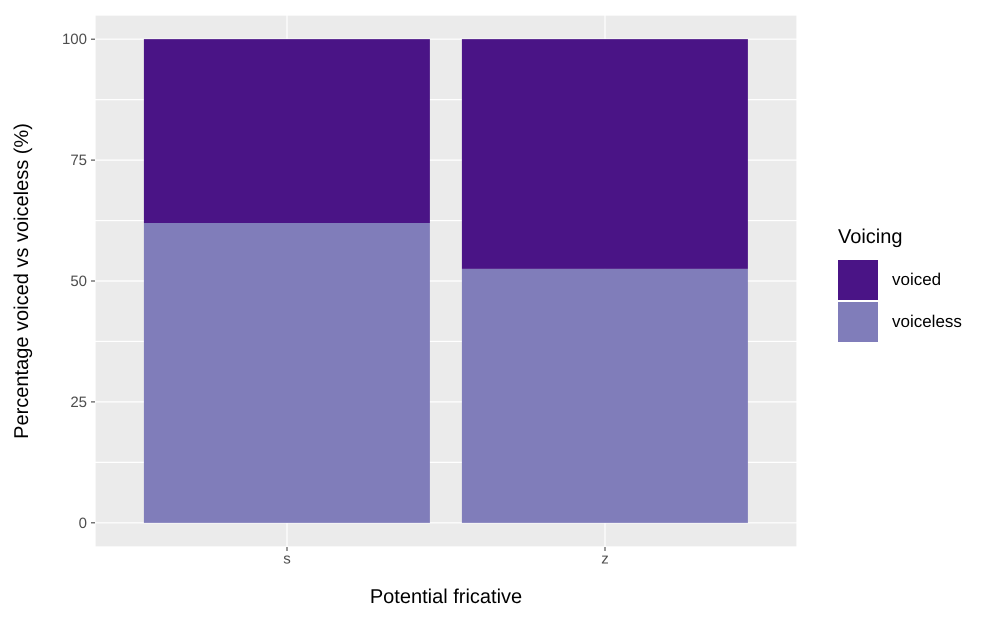 The width and height of the screenshot is (991, 617). What do you see at coordinates (927, 322) in the screenshot?
I see `legend-label: voiceless` at bounding box center [927, 322].